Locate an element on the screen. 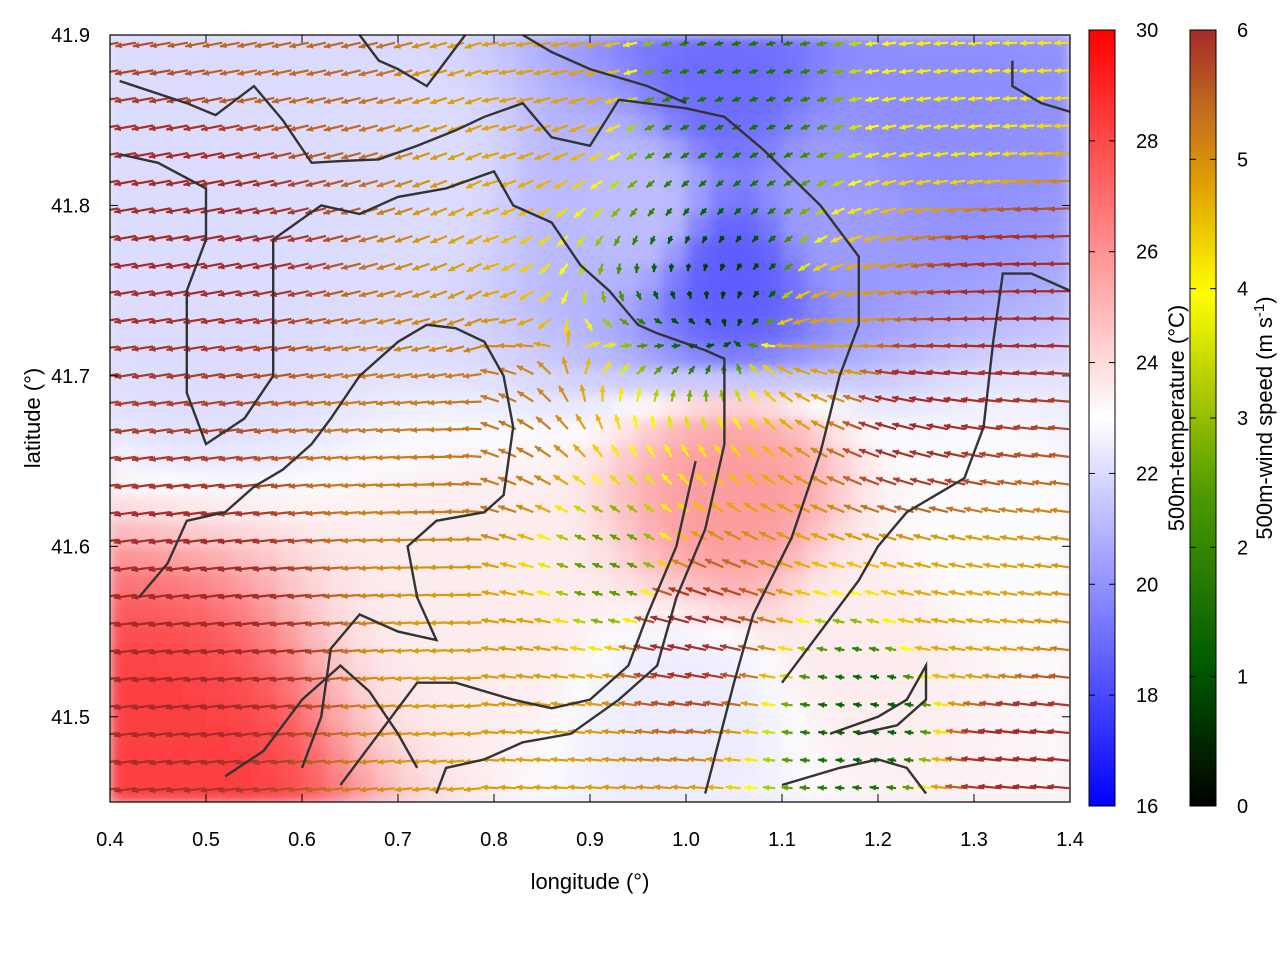  y-tick-label: 41.6 is located at coordinates (70, 547).